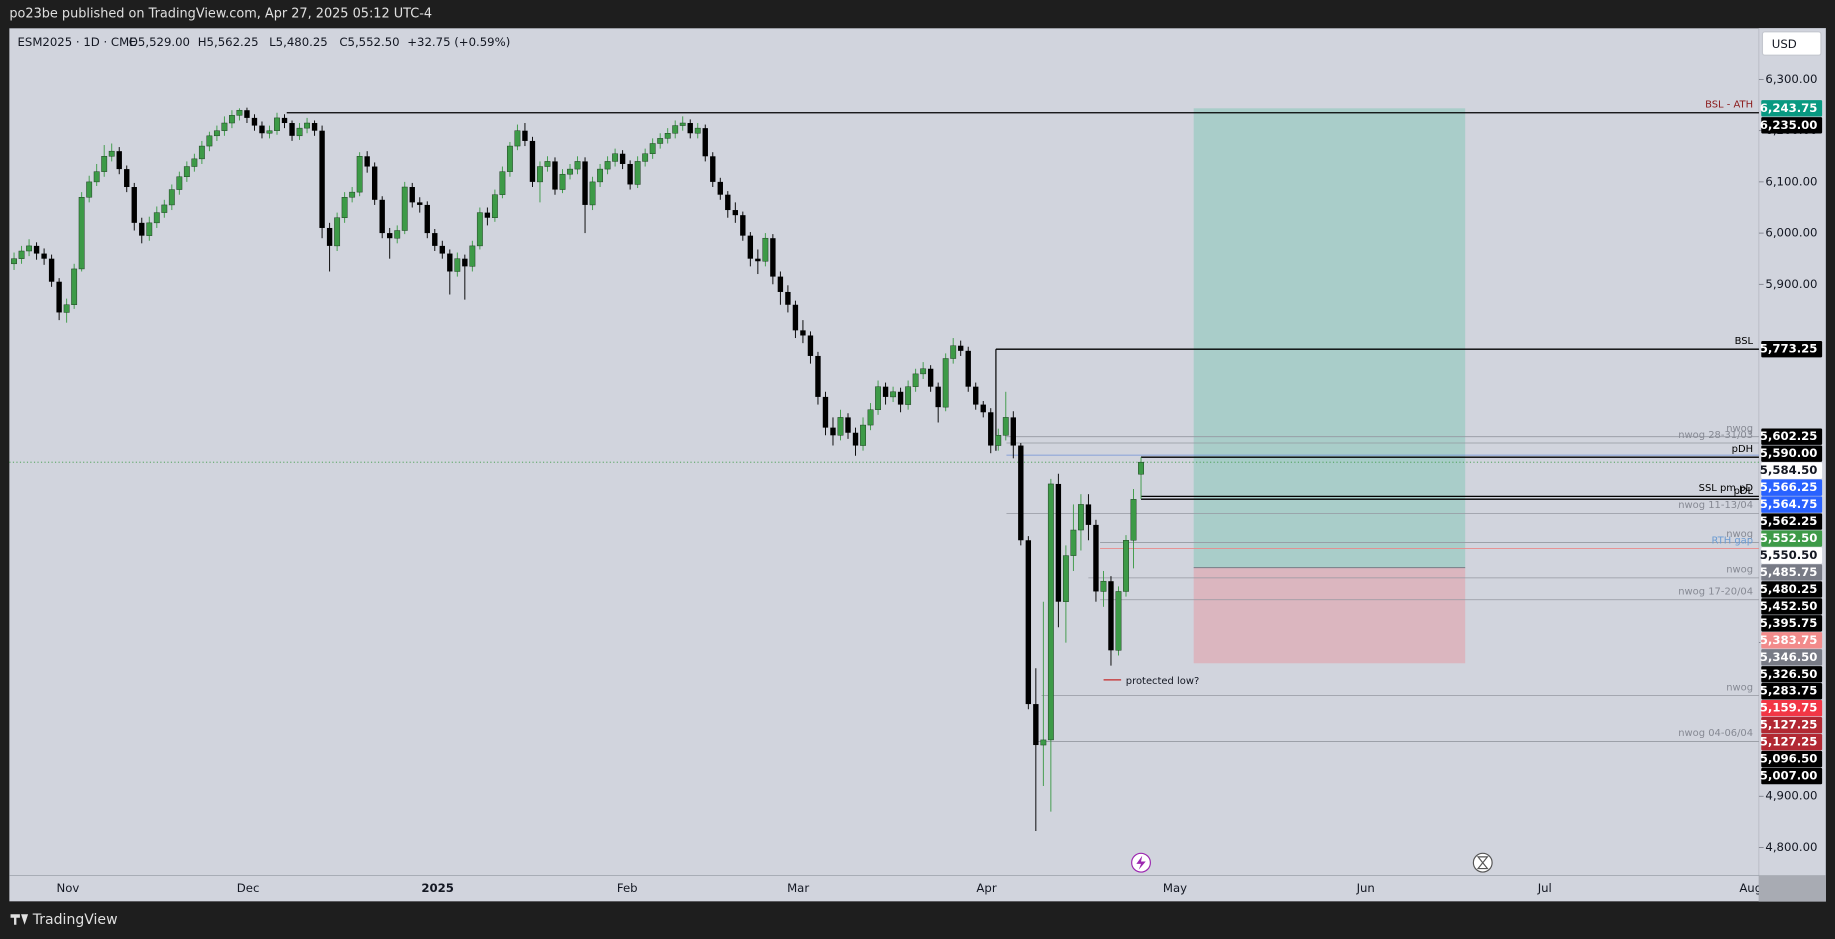 The height and width of the screenshot is (939, 1835). I want to click on symbol: ESM2025 · 1D · CME, so click(77, 42).